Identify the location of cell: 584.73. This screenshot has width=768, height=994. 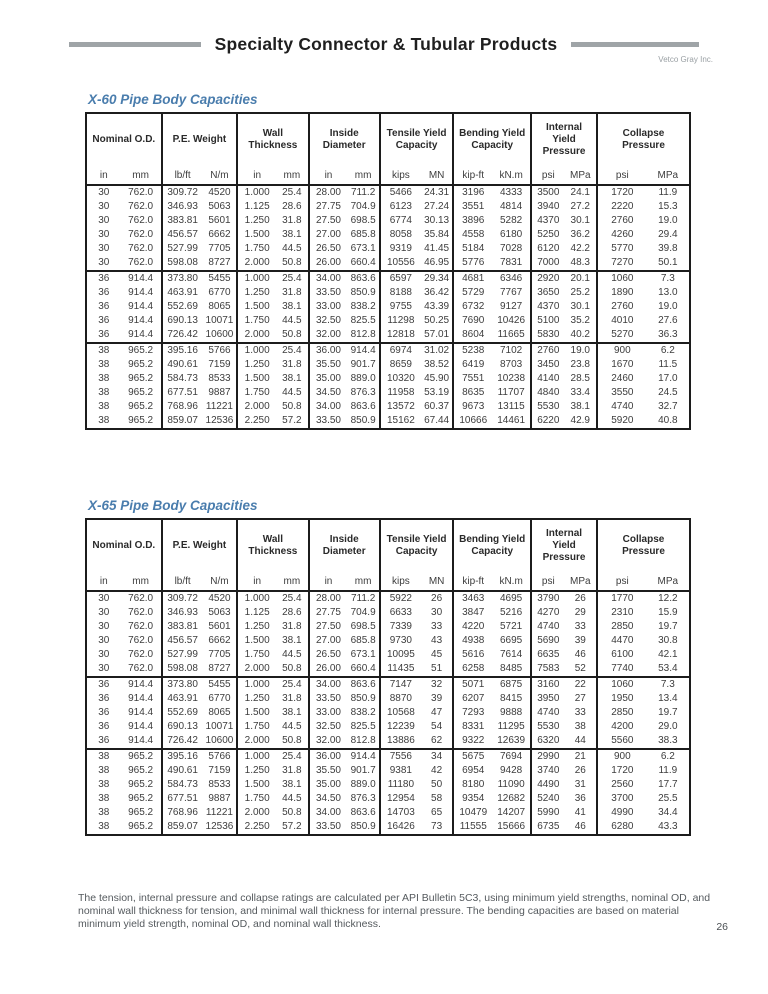
(181, 785).